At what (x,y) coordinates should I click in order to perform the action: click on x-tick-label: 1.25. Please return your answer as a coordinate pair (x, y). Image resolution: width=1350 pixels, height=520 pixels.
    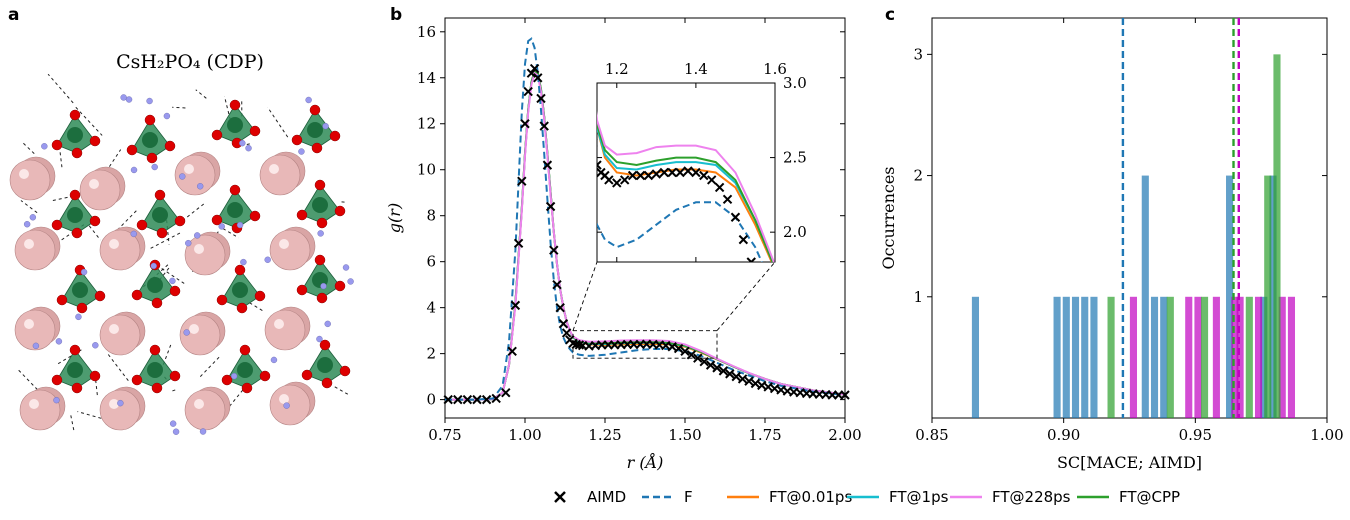
    Looking at the image, I should click on (604, 435).